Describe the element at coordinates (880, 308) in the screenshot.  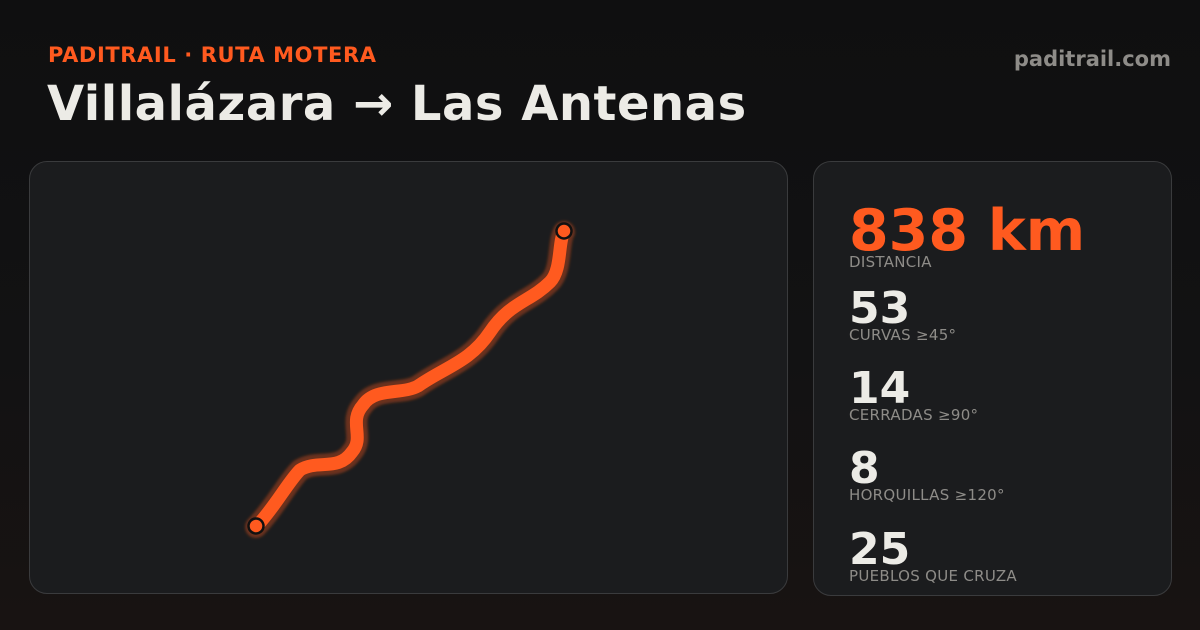
I see `stat-curves-value: 53` at that location.